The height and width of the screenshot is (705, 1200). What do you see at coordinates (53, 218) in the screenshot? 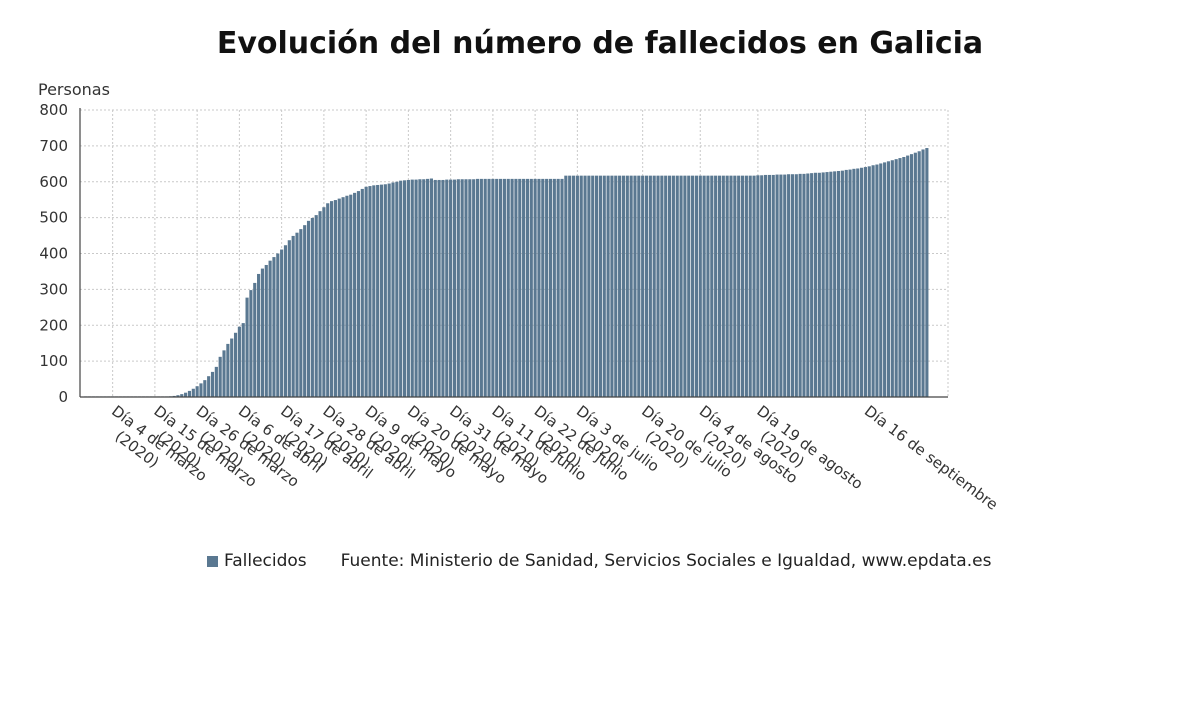
I see `y-tick-label: 500` at bounding box center [53, 218].